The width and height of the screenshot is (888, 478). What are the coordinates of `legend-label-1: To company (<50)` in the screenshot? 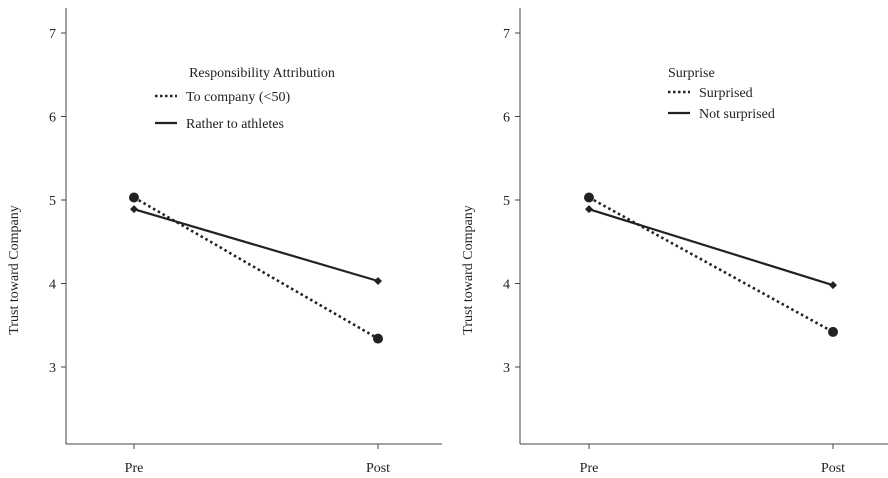 It's located at (238, 97).